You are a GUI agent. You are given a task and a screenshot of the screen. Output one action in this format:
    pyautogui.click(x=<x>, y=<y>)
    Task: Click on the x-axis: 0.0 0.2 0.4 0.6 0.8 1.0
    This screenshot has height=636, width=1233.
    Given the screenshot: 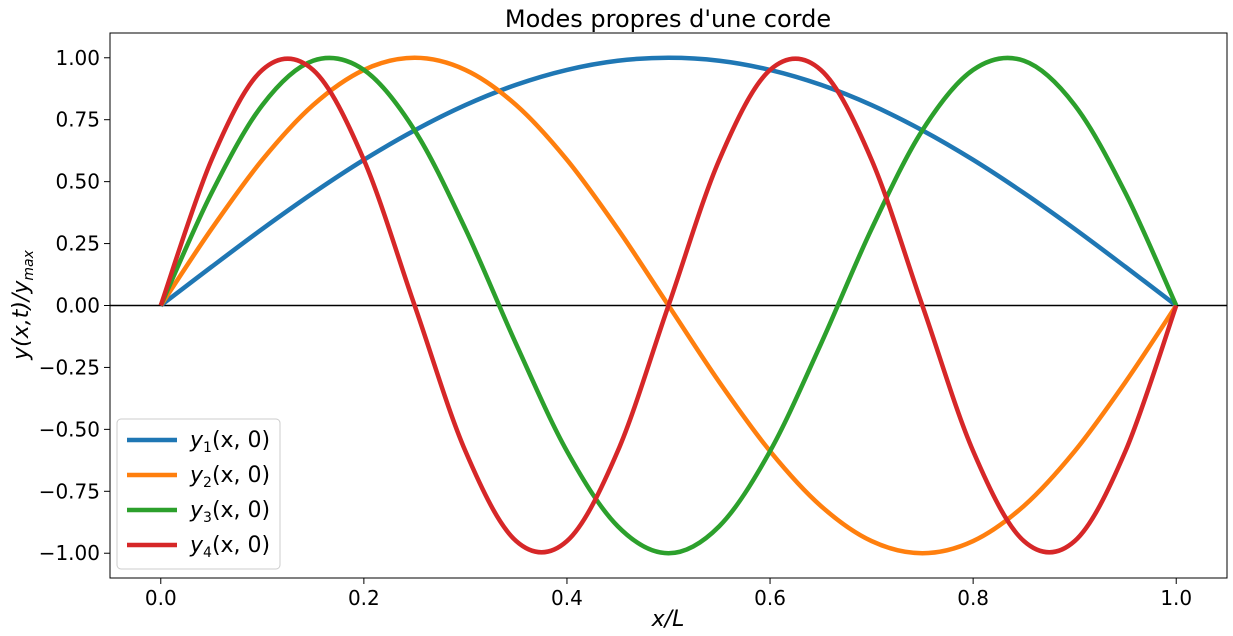 What is the action you would take?
    pyautogui.click(x=668, y=594)
    